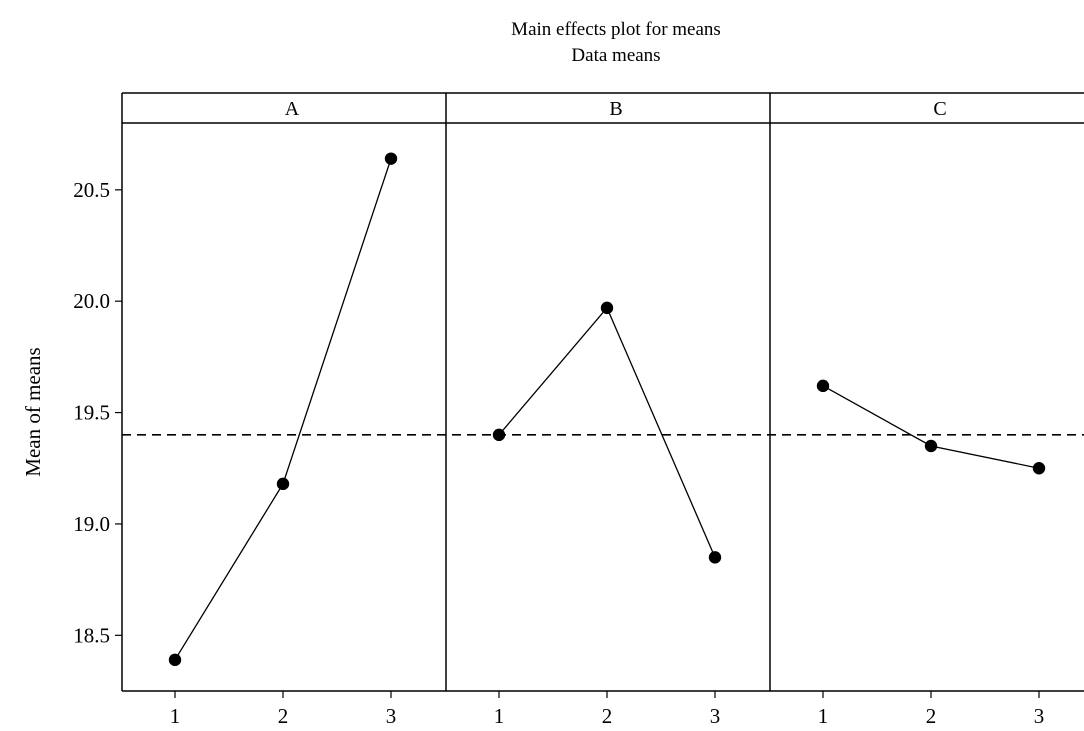 The width and height of the screenshot is (1084, 731). What do you see at coordinates (607, 432) in the screenshot?
I see `series-line-b` at bounding box center [607, 432].